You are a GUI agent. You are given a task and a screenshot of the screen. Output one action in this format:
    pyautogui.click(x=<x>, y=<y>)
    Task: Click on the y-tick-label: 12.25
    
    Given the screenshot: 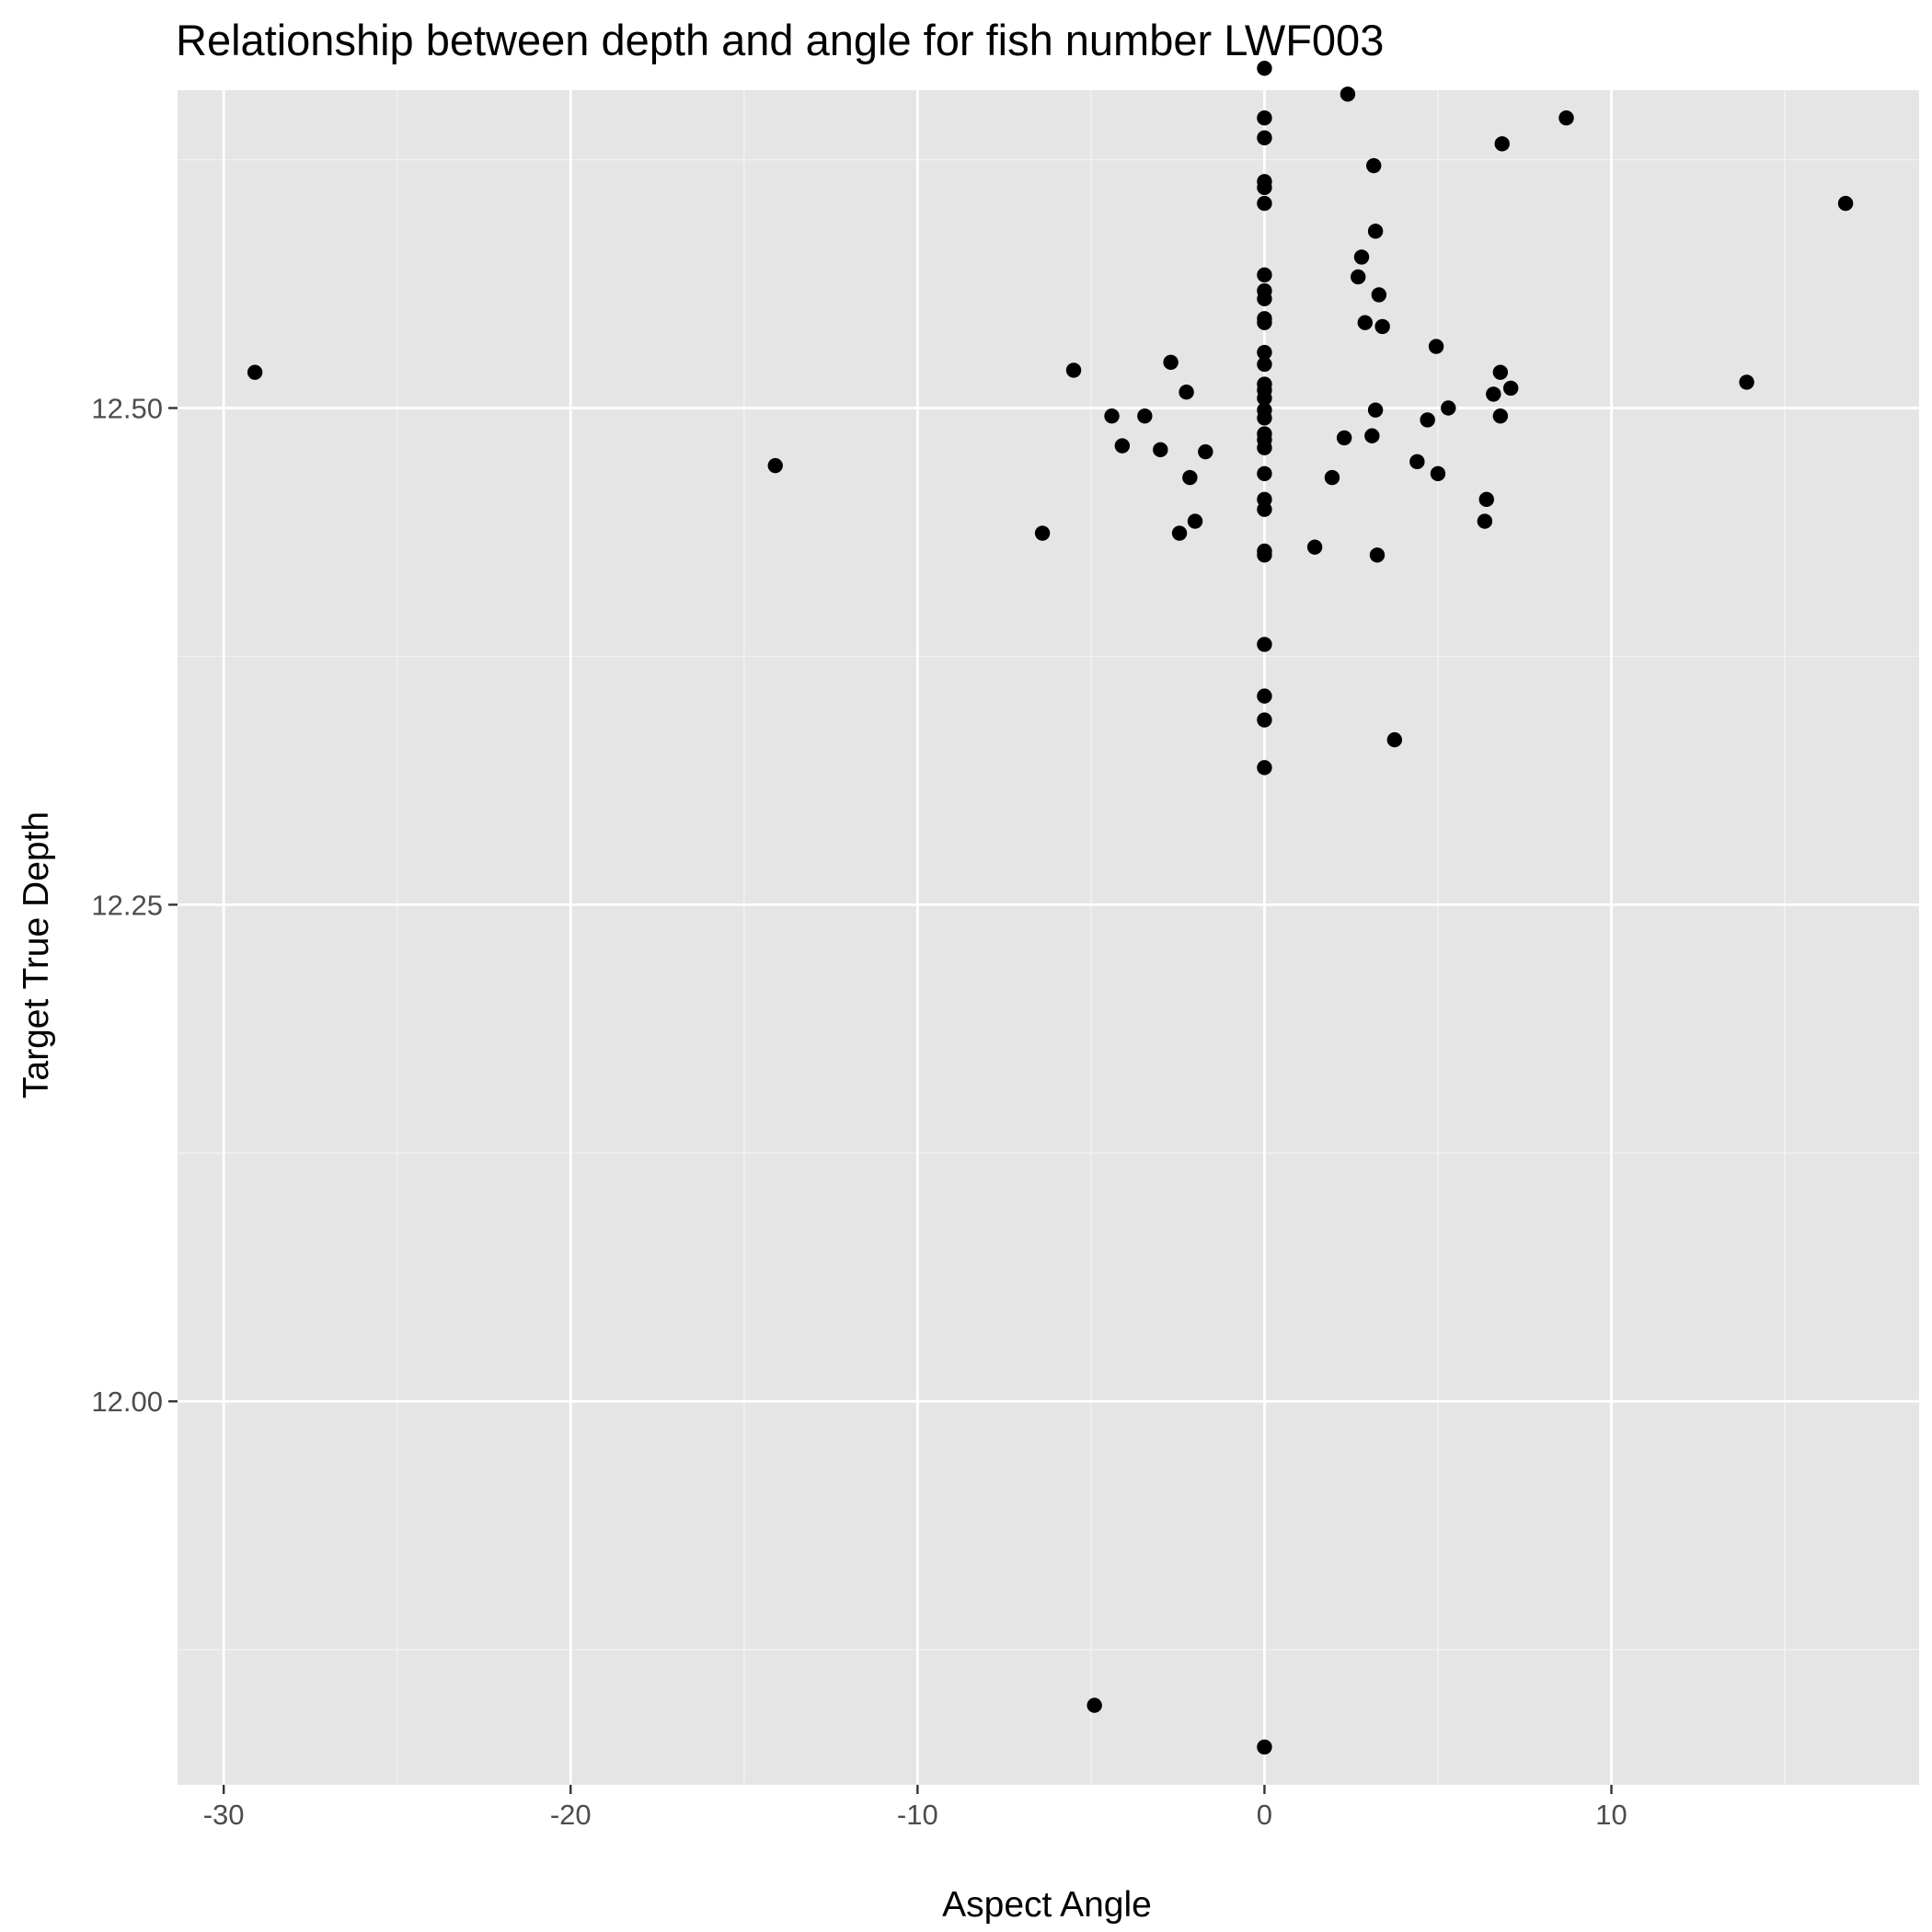 What is the action you would take?
    pyautogui.click(x=127, y=905)
    